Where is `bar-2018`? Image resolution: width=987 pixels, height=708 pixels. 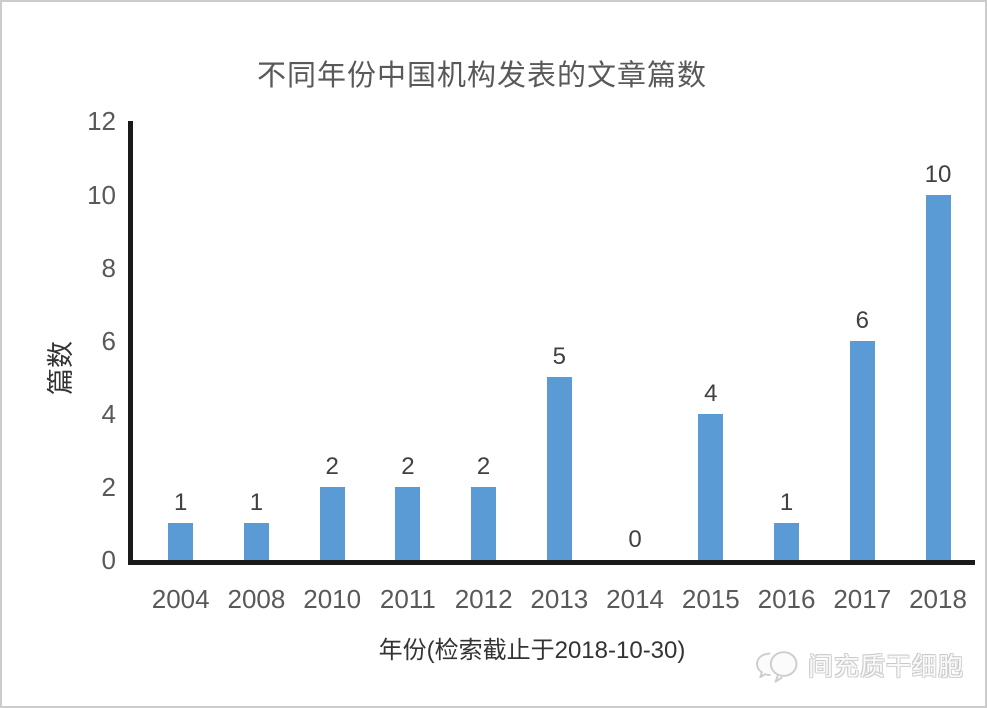 bar-2018 is located at coordinates (938, 377).